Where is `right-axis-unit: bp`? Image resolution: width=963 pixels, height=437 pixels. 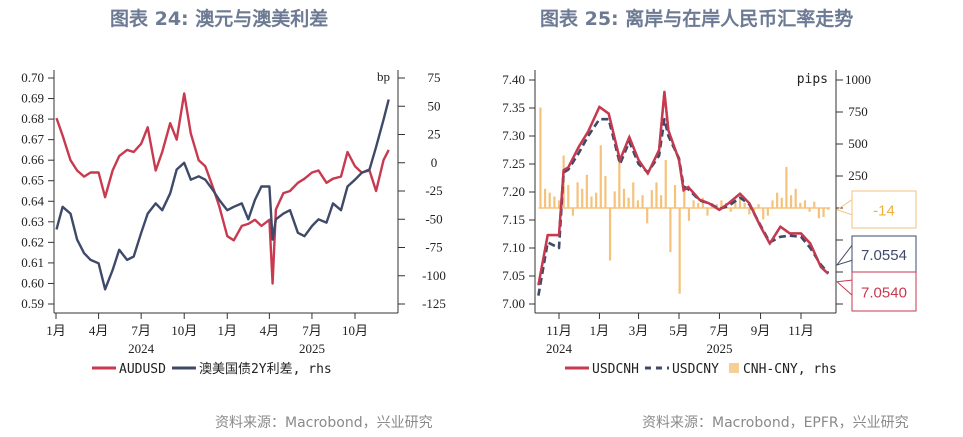
right-axis-unit: bp is located at coordinates (383, 76).